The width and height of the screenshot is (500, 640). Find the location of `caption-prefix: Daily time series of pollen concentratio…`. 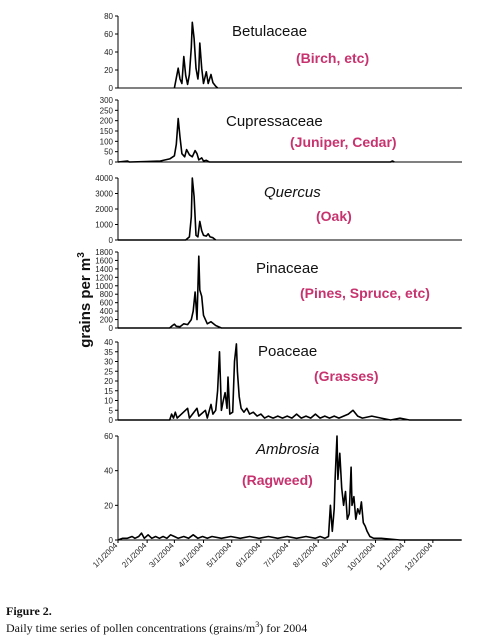

caption-prefix: Daily time series of pollen concentratio… is located at coordinates (131, 628).